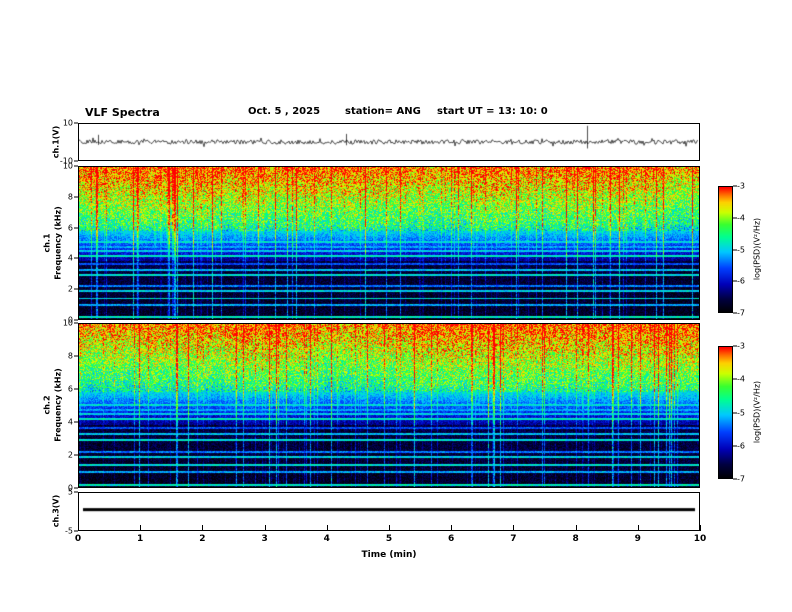 The height and width of the screenshot is (612, 792). Describe the element at coordinates (69, 531) in the screenshot. I see `ch3-voltage-ytick-label: -5` at that location.